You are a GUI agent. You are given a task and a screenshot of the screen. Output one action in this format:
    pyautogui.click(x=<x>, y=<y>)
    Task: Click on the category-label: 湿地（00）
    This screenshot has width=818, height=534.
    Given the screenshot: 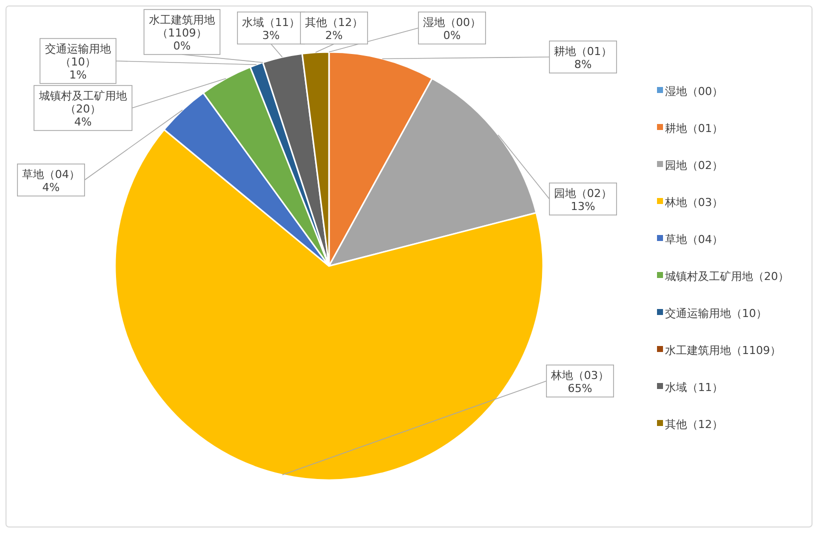 What is the action you would take?
    pyautogui.click(x=452, y=22)
    